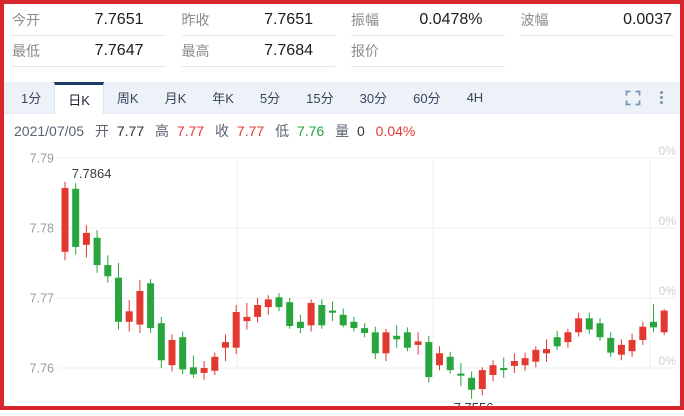  What do you see at coordinates (223, 98) in the screenshot?
I see `tab-yearly: 年K` at bounding box center [223, 98].